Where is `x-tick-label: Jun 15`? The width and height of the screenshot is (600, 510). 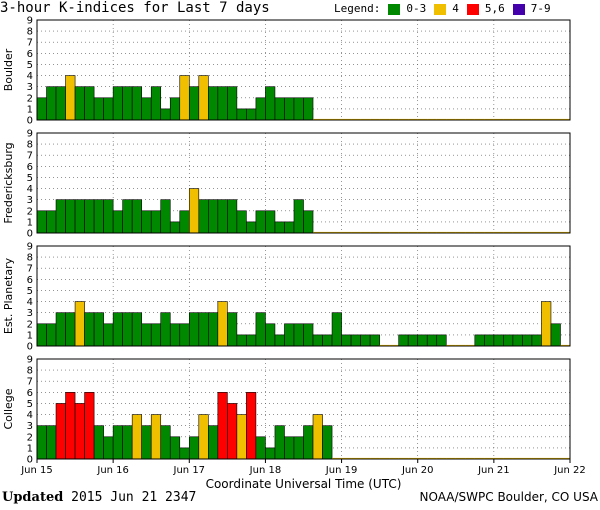
x-tick-label: Jun 15 is located at coordinates (36, 470).